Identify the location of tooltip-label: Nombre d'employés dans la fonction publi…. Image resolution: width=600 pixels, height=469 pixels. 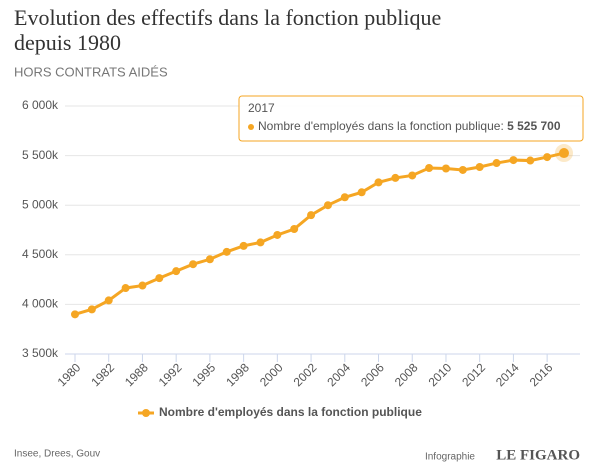
(381, 126).